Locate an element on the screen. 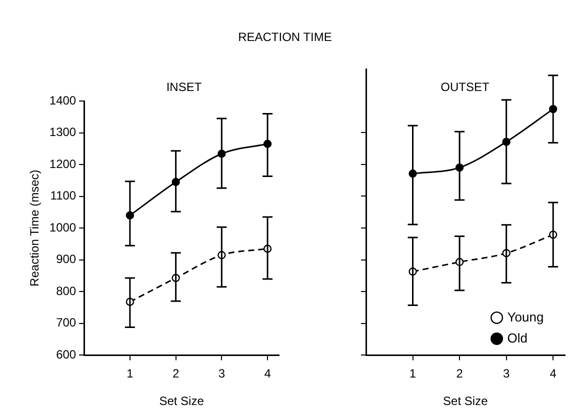  chart-title: INSET is located at coordinates (184, 87).